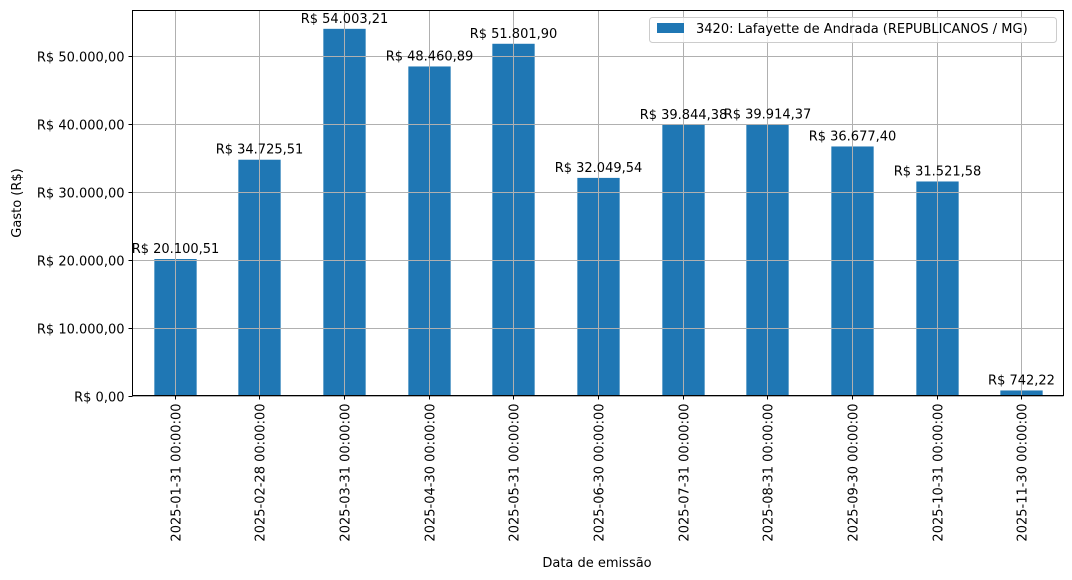  I want to click on bar-value-label: R$ 54.003,21, so click(345, 19).